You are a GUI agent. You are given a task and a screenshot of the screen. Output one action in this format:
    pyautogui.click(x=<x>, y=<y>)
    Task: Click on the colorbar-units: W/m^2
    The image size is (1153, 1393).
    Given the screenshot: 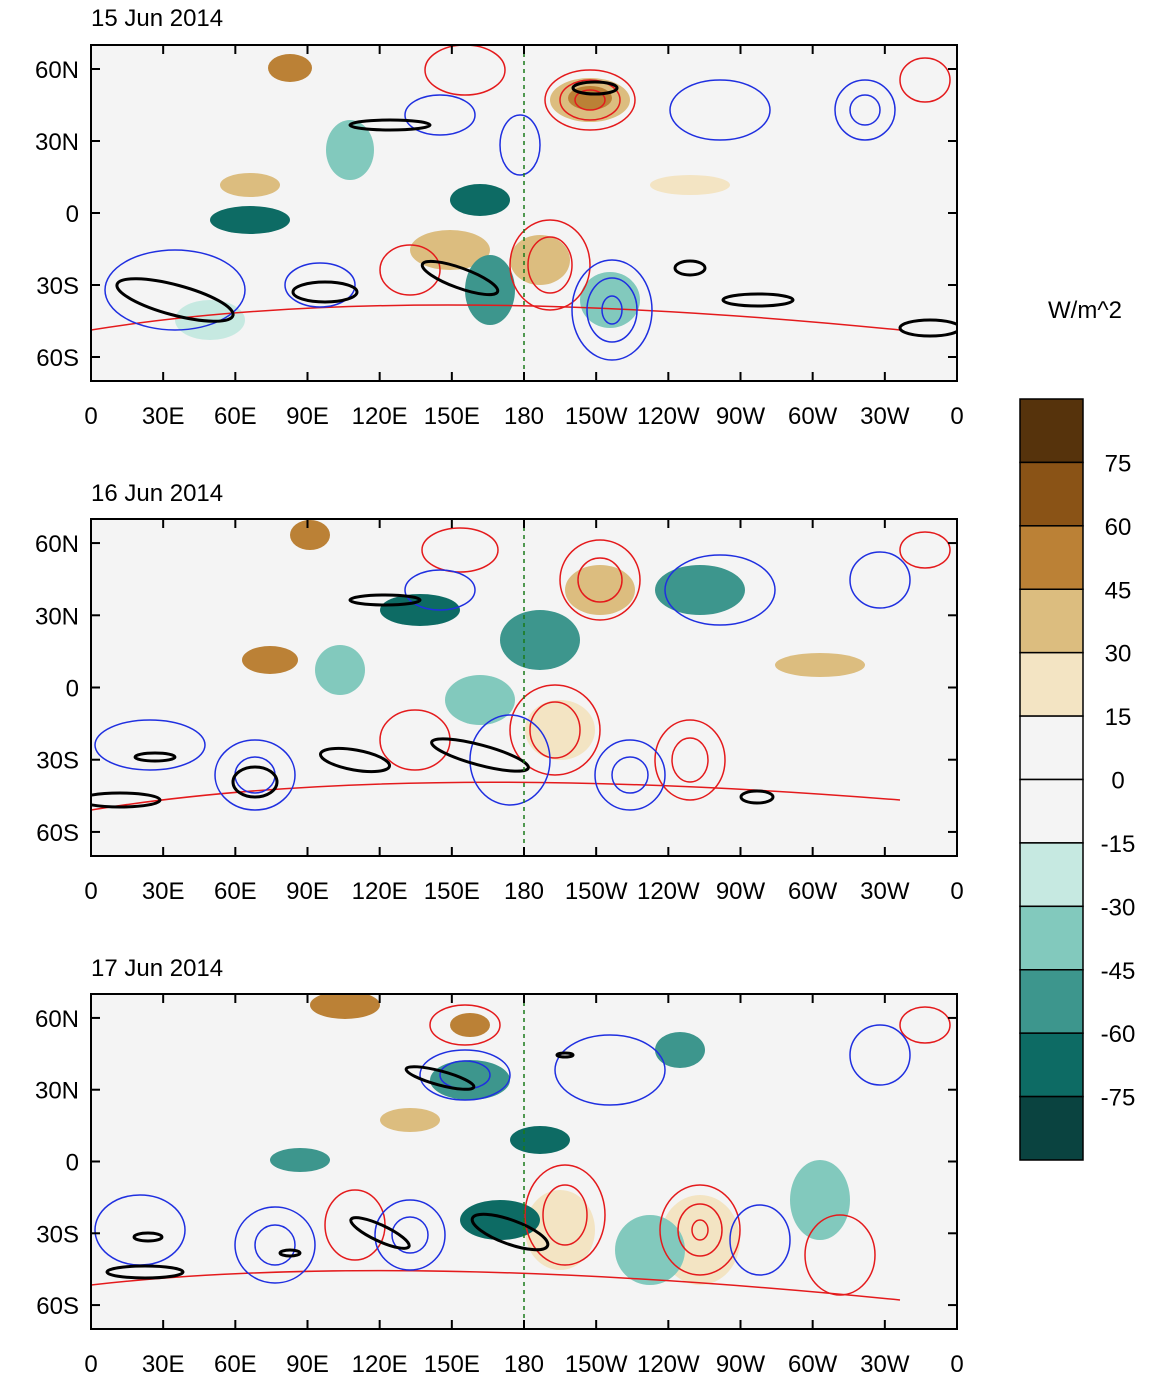 What is the action you would take?
    pyautogui.click(x=1085, y=310)
    